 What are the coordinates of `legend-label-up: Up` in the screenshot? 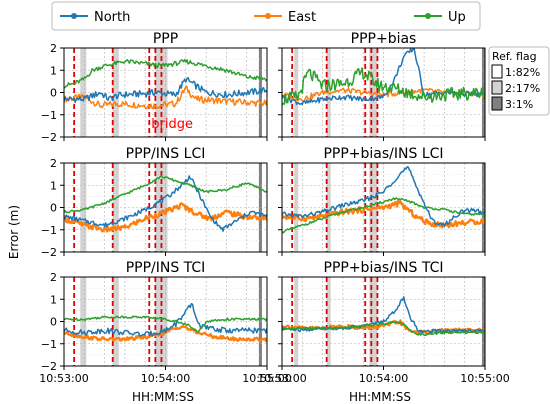 It's located at (457, 17).